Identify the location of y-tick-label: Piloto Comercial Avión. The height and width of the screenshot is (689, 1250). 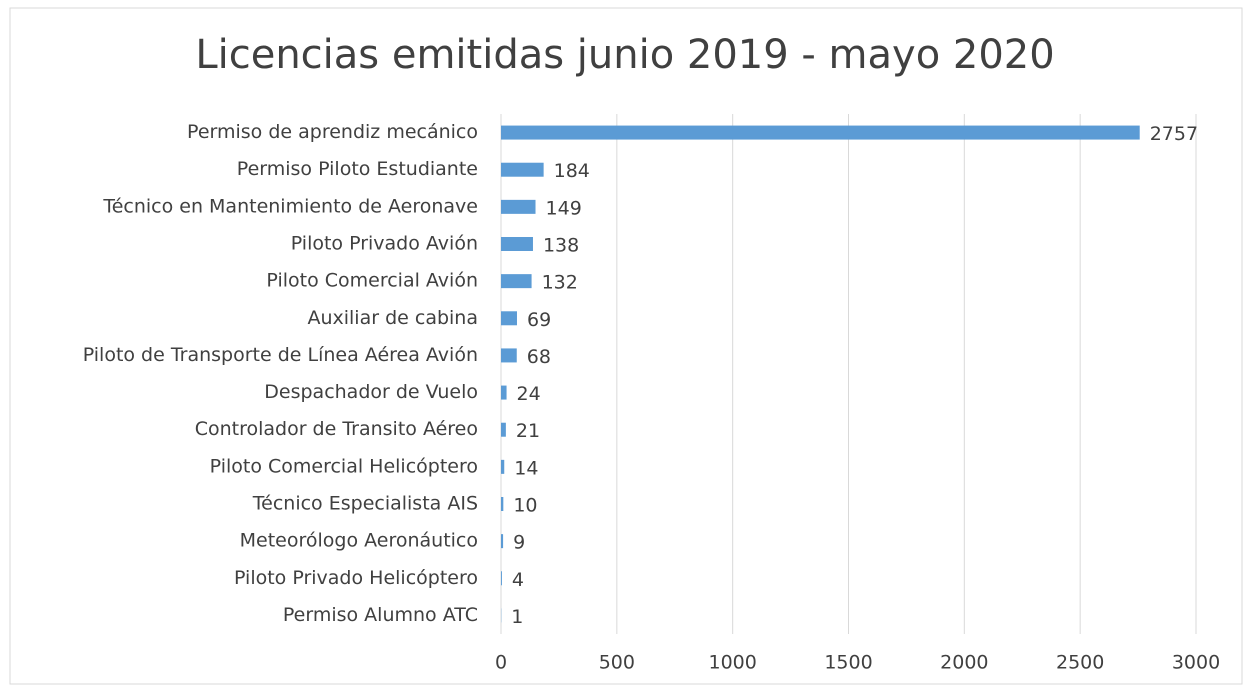
(372, 281).